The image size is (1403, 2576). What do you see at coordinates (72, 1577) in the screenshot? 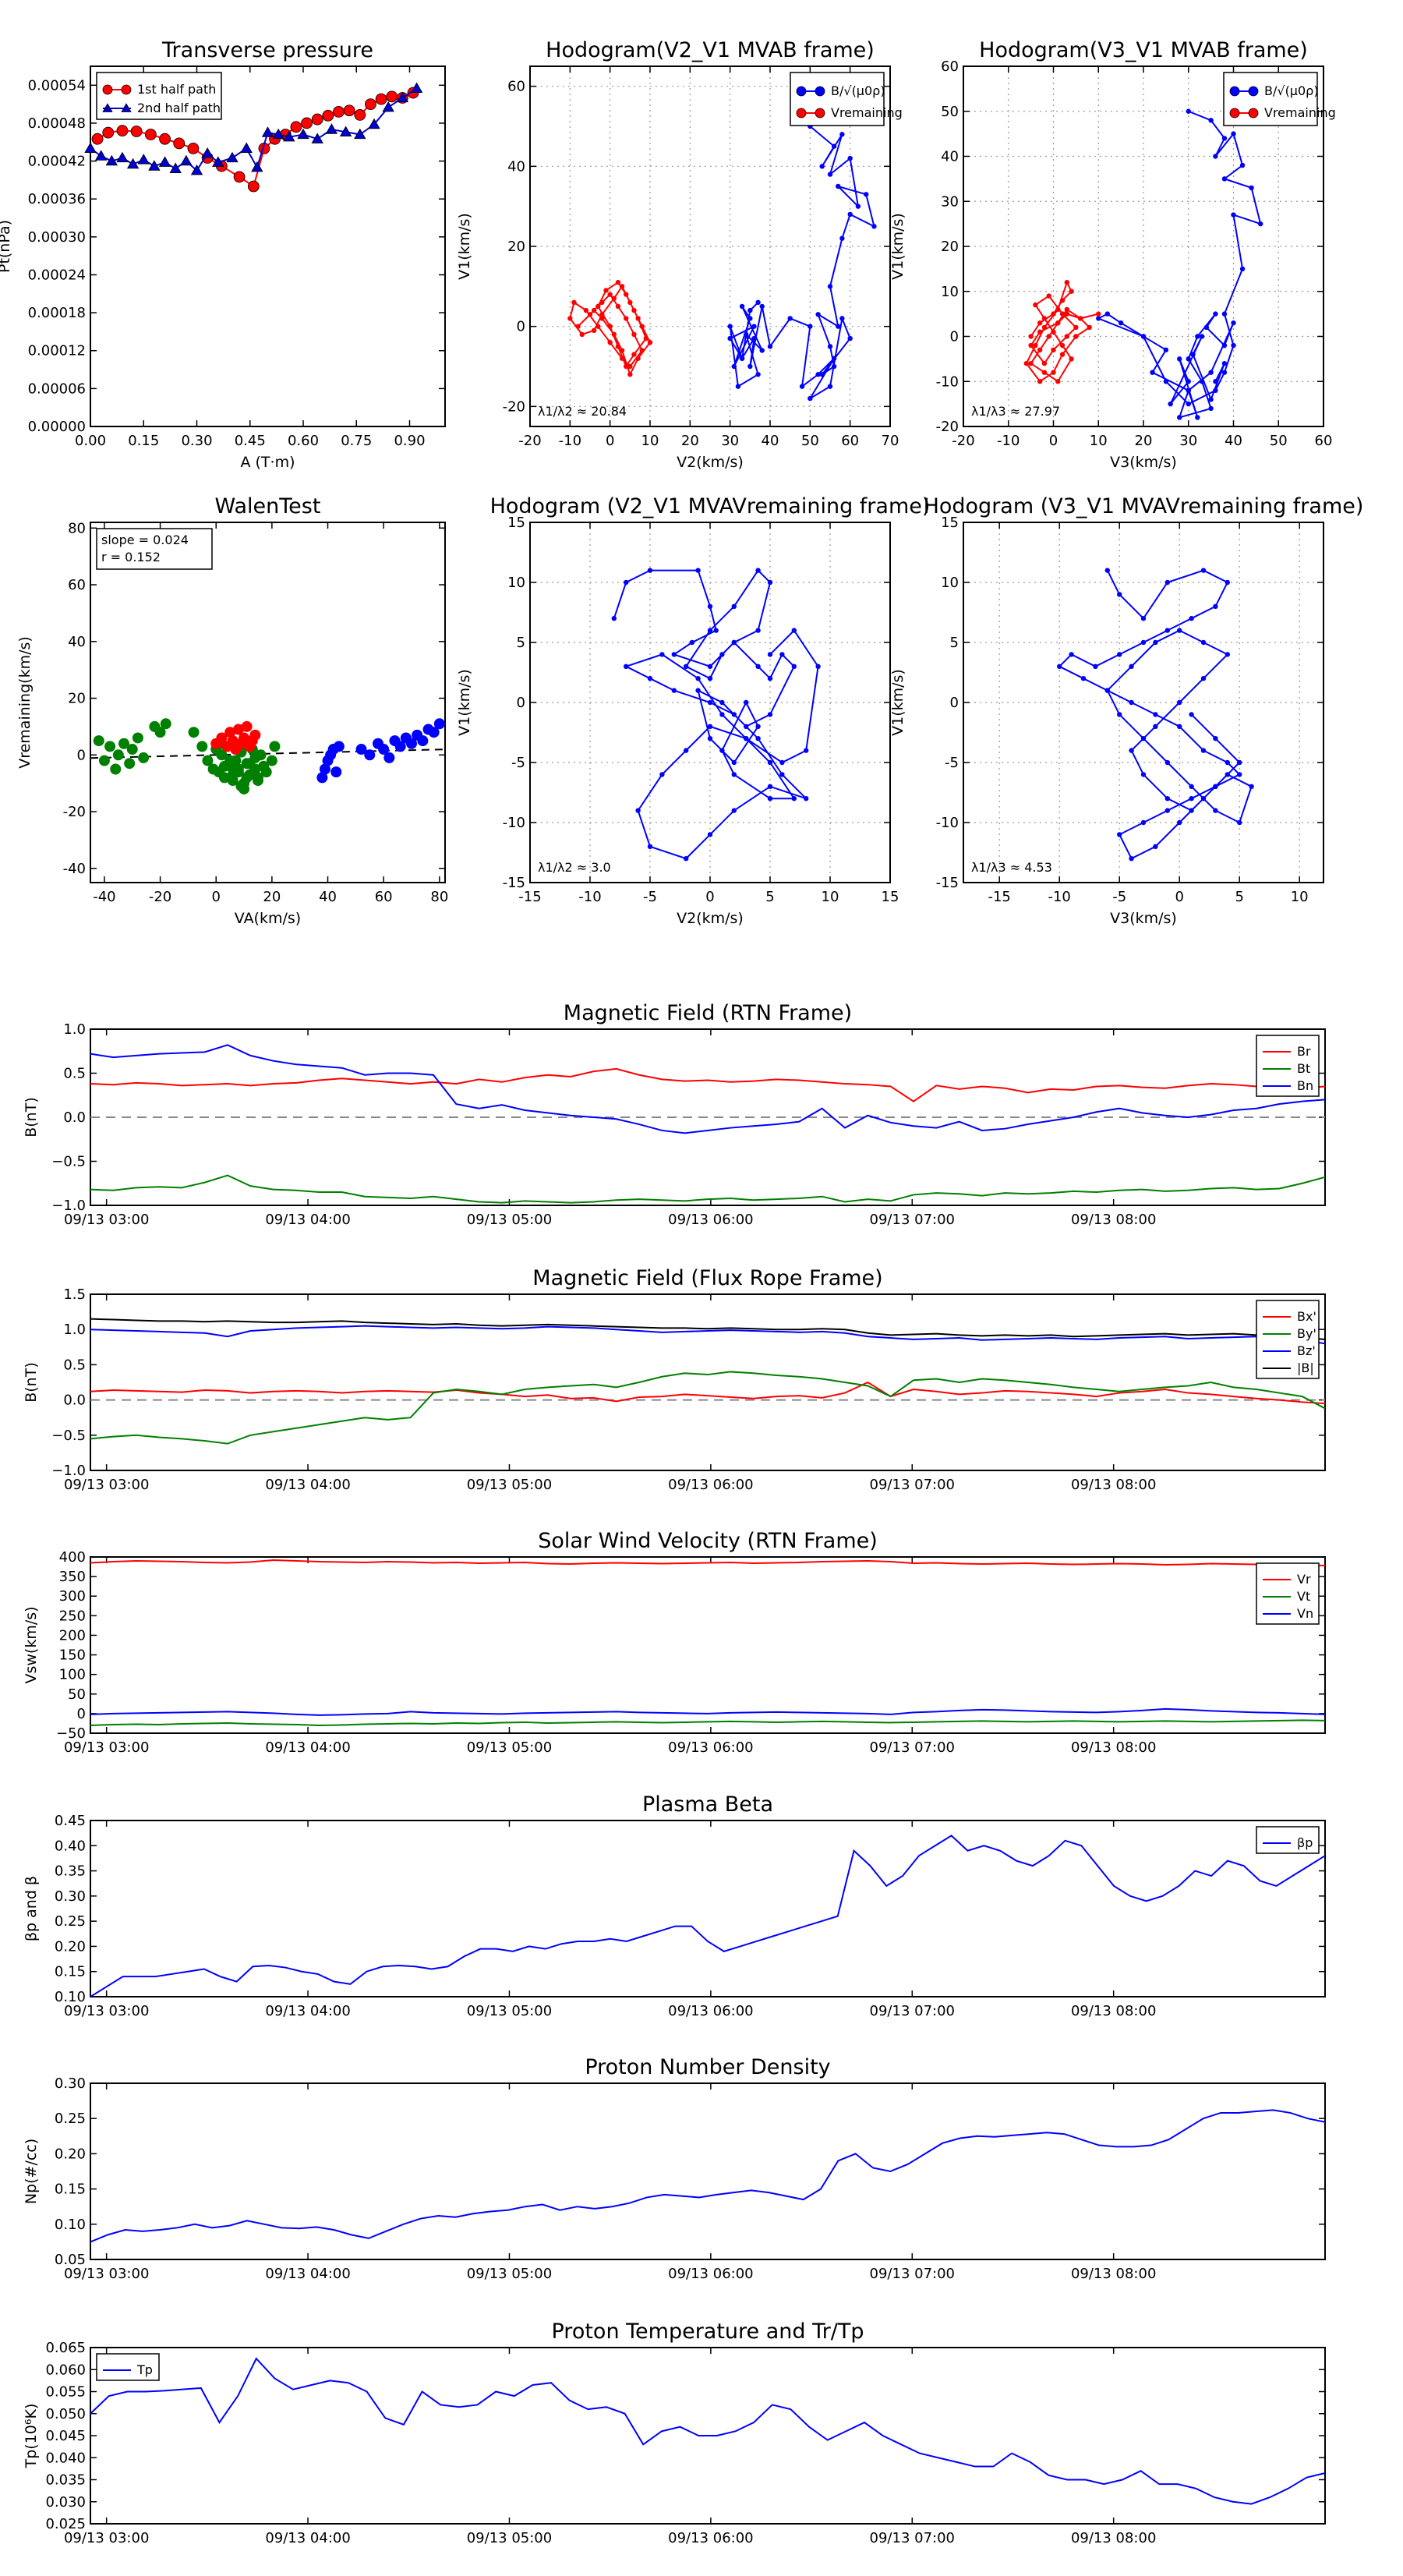
I see `y-tick-label: 350` at bounding box center [72, 1577].